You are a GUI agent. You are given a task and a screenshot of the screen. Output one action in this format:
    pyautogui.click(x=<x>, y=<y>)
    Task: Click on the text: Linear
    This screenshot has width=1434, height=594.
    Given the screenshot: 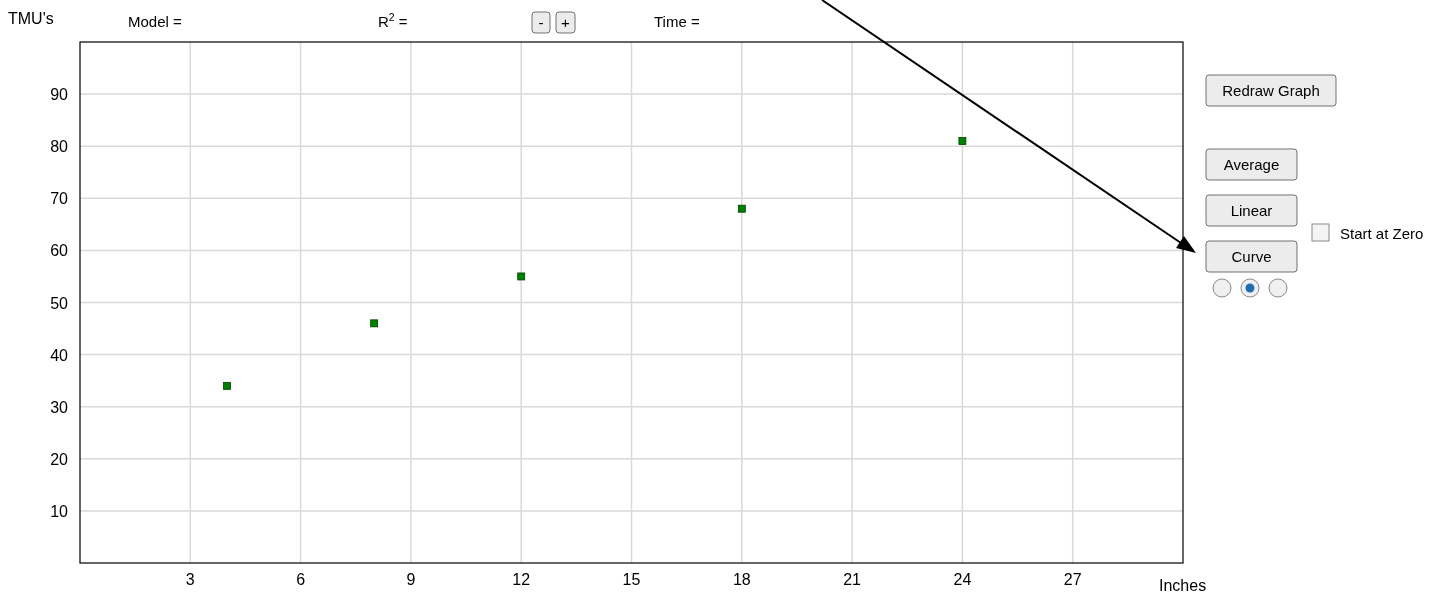 What is the action you would take?
    pyautogui.click(x=1251, y=210)
    